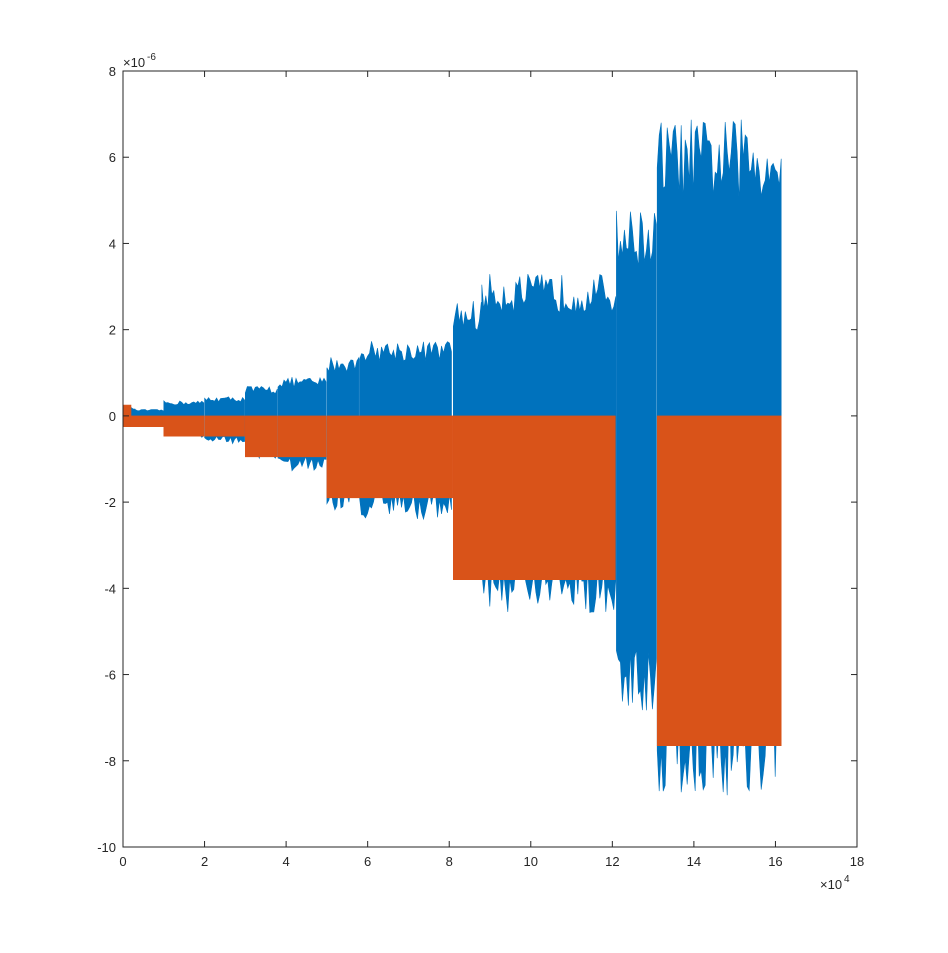 This screenshot has height=953, width=948. I want to click on y-tick-label: 8, so click(112, 71).